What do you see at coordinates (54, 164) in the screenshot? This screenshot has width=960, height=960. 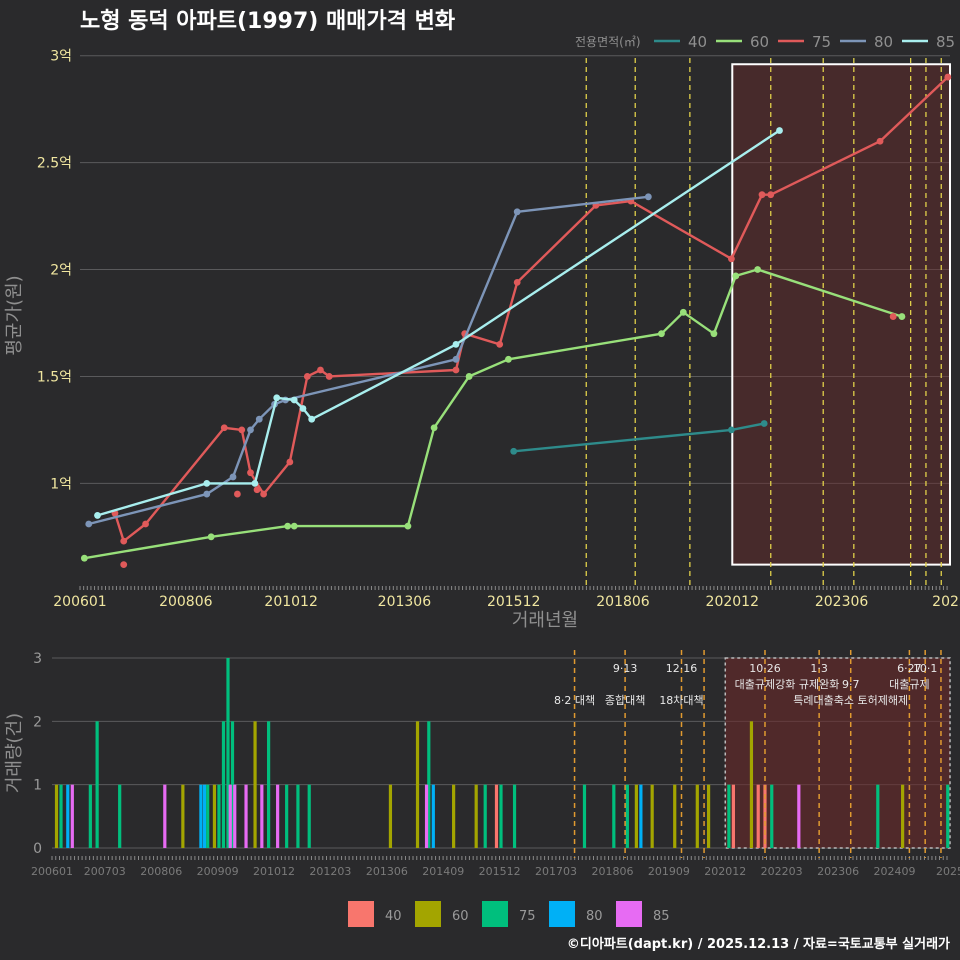 I see `y-tick-label: 2.5억` at bounding box center [54, 164].